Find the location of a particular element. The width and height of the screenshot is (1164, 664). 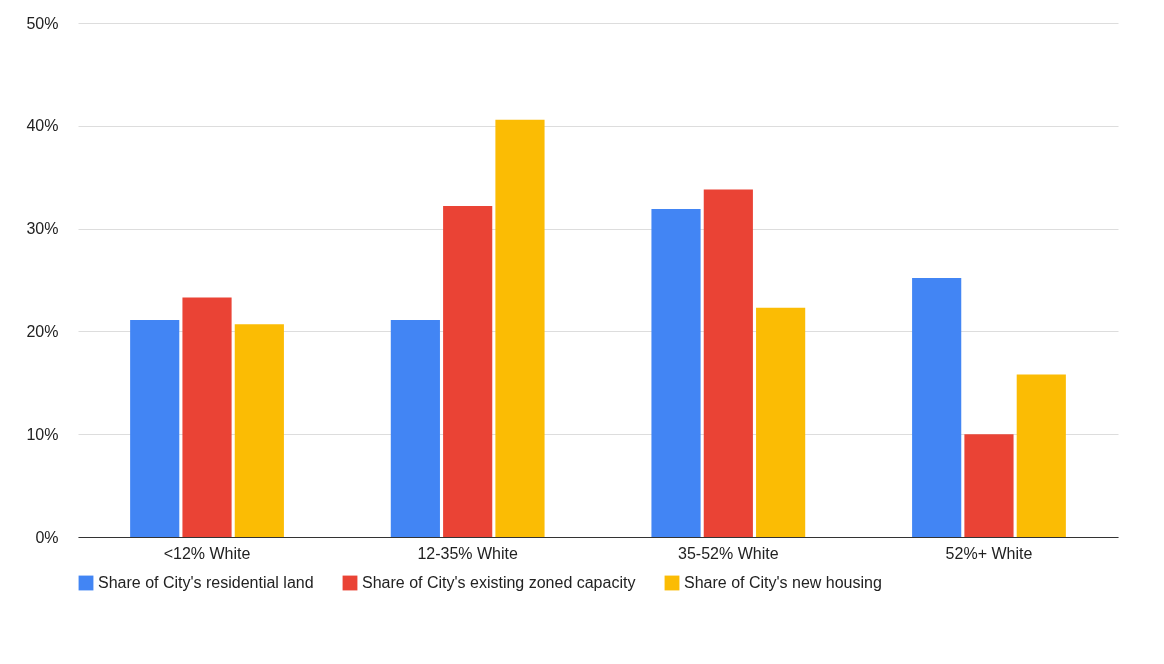

legend-label: Share of City's new housing is located at coordinates (783, 582).